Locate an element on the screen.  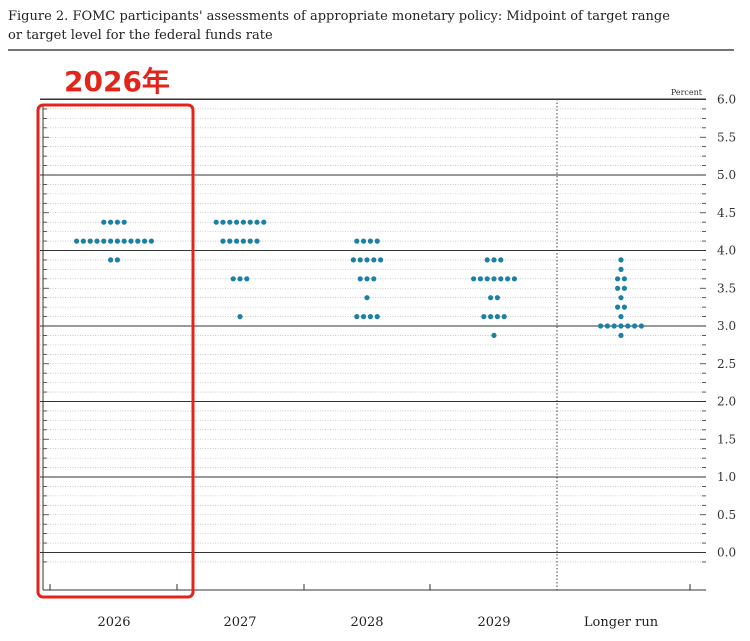
y-tick-label: 5.0 is located at coordinates (726, 175).